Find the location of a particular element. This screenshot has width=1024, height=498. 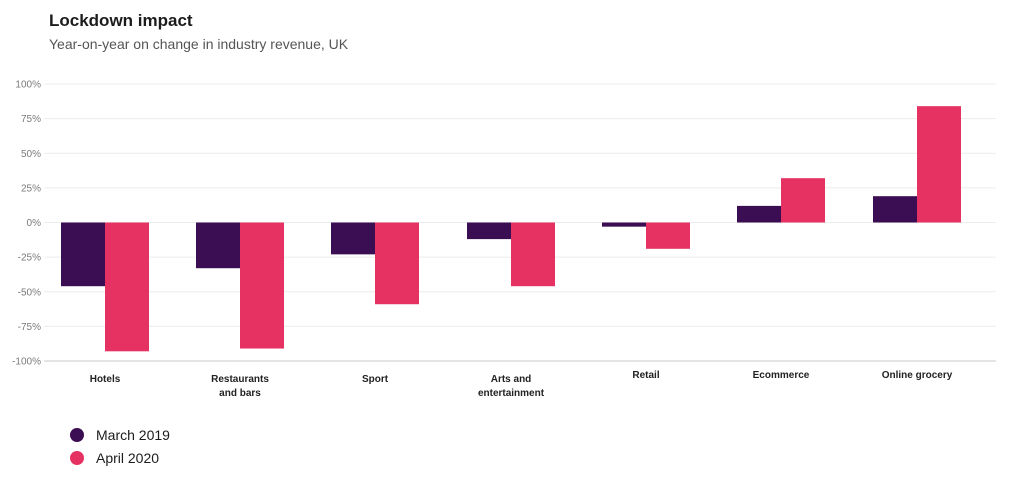

y-tick-label: -50% is located at coordinates (29, 292).